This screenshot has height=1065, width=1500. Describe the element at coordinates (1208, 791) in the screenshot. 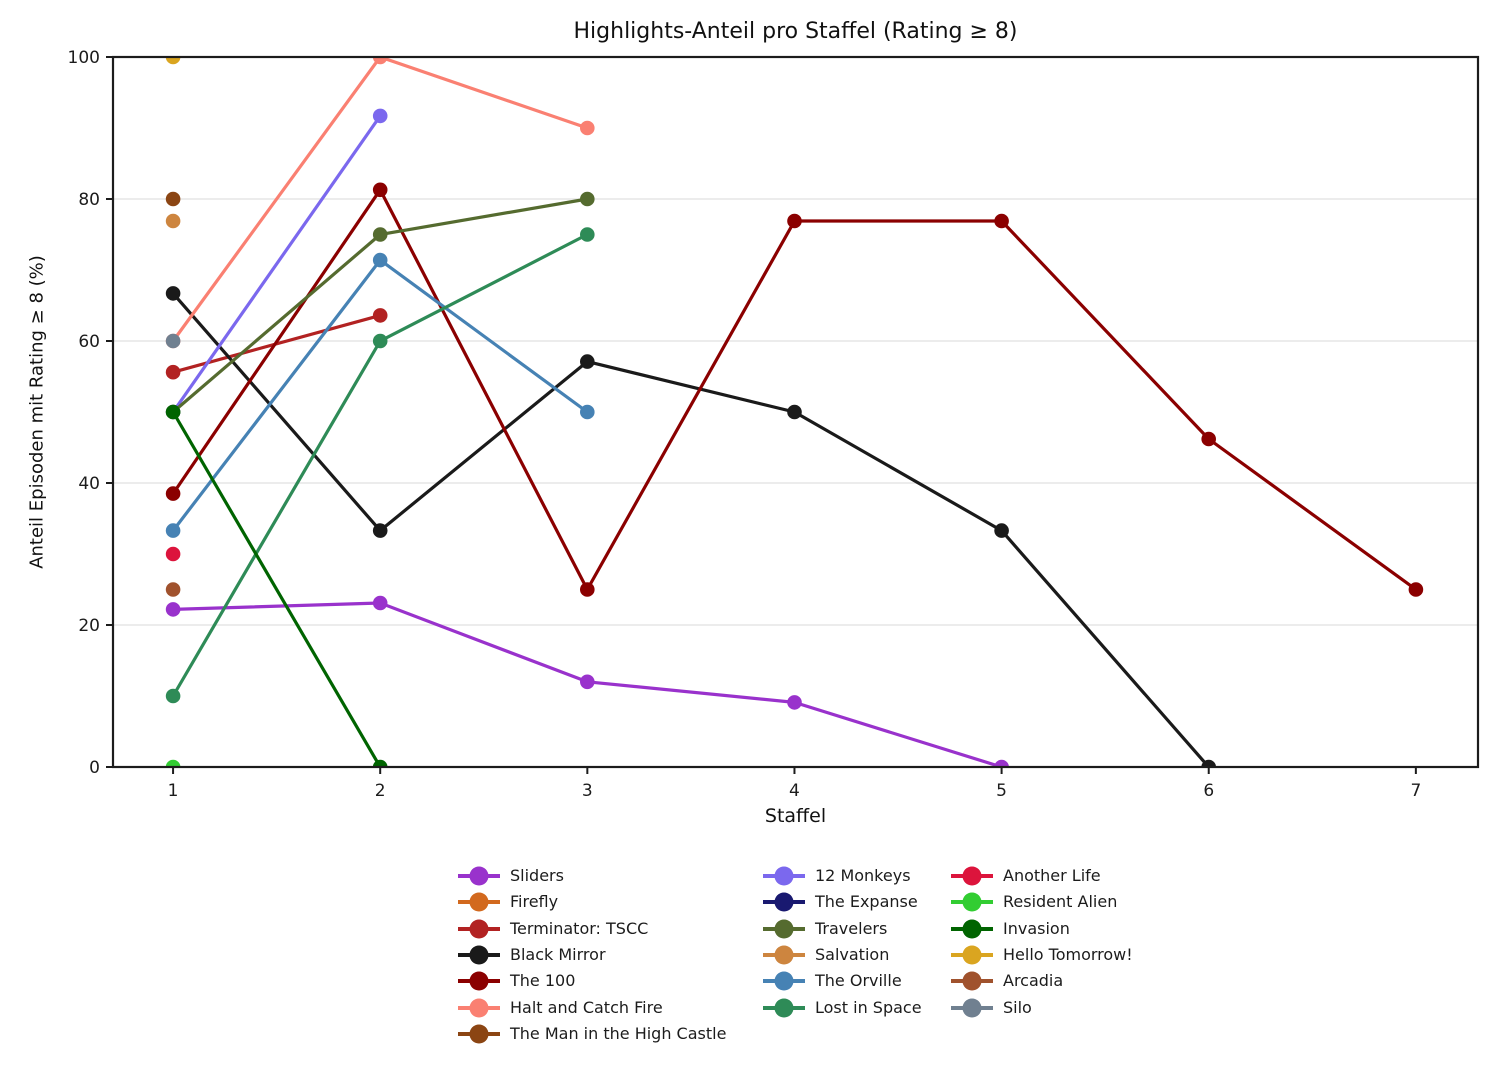

I see `x-tick-label-6: 6` at that location.